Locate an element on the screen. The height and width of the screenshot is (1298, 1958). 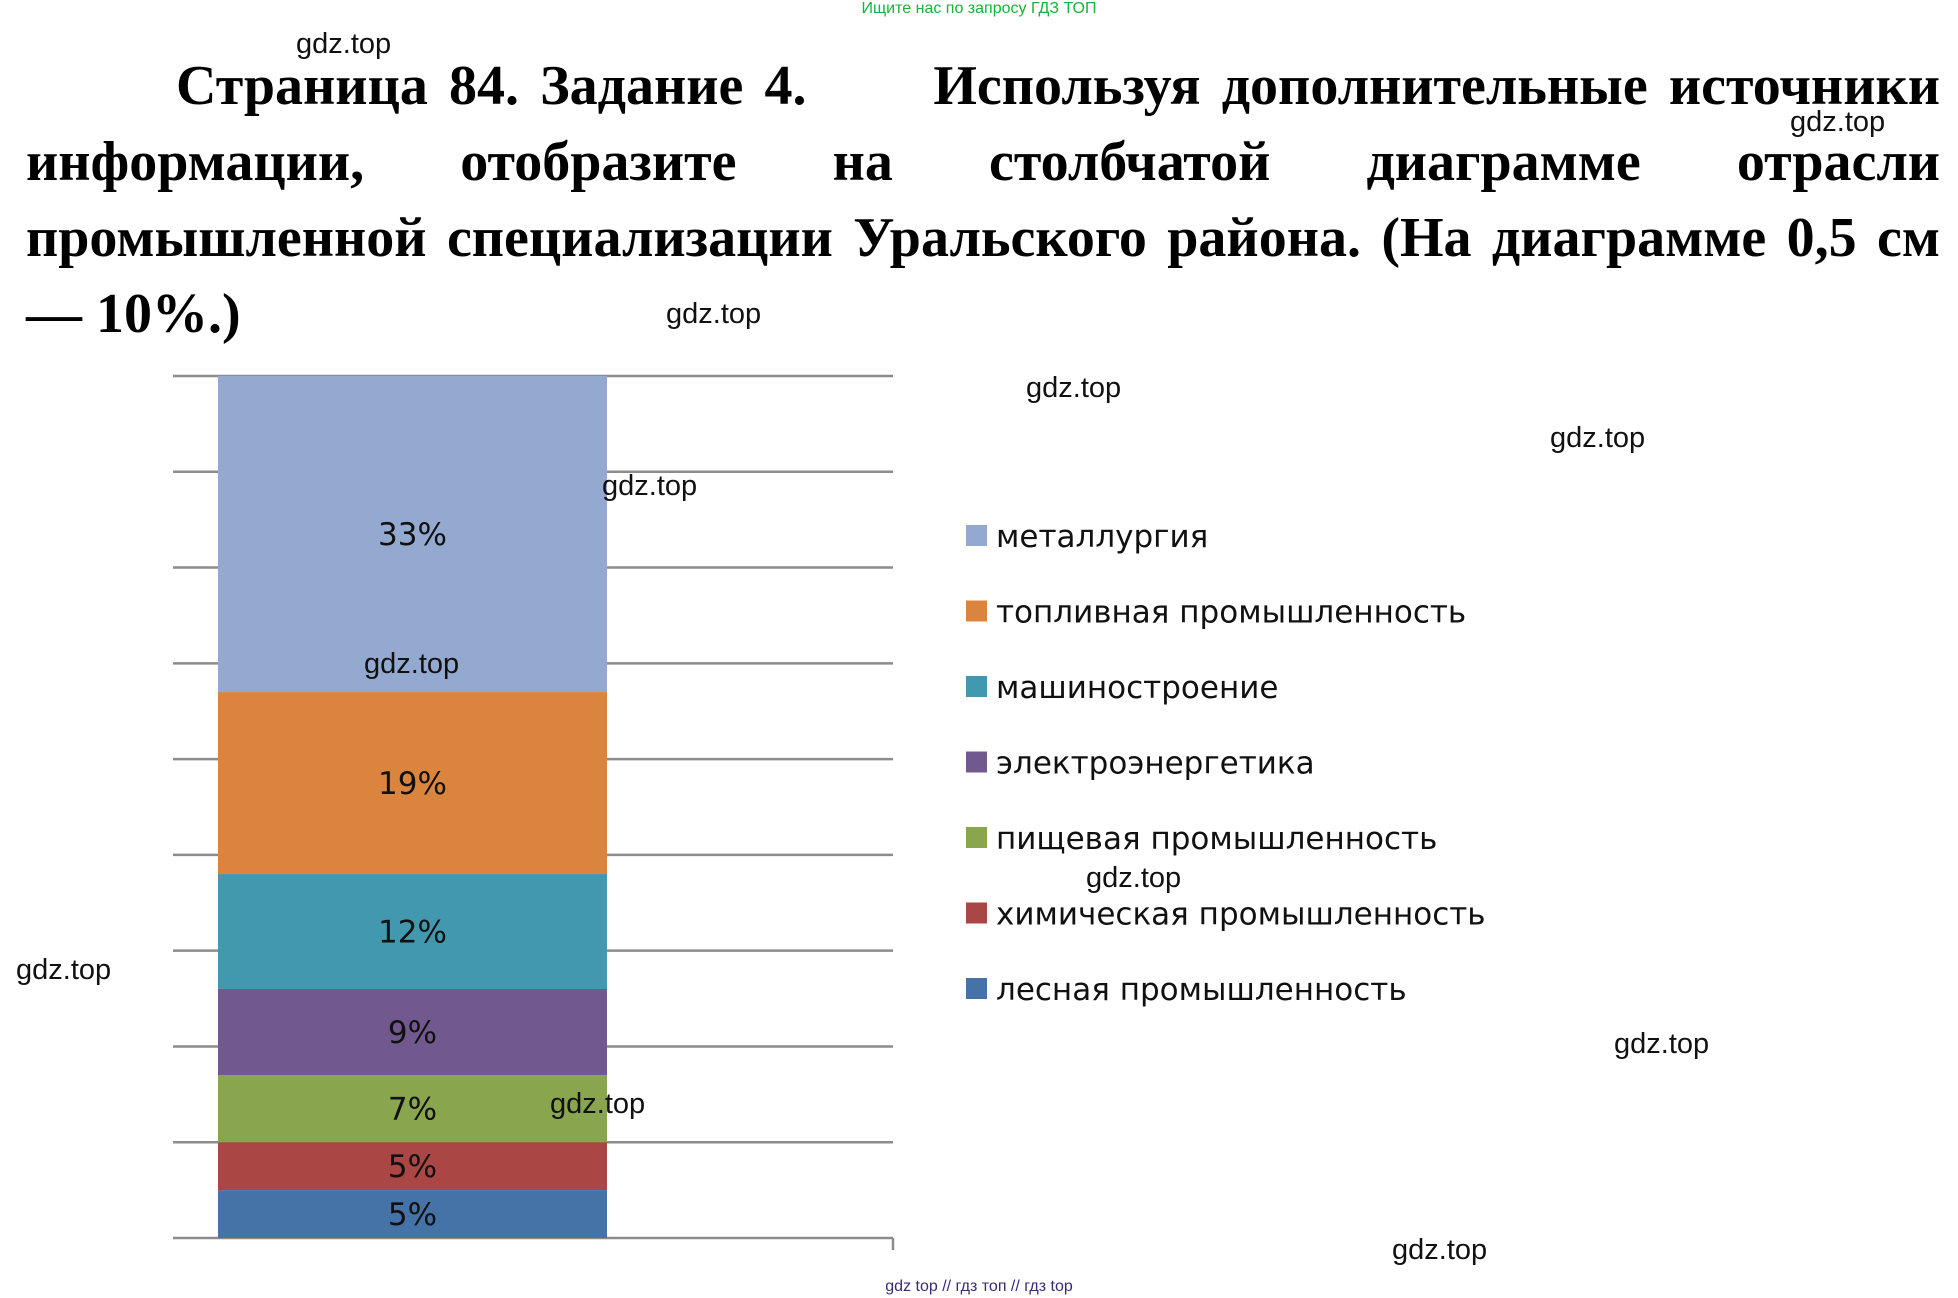
data-label: 33% is located at coordinates (412, 535).